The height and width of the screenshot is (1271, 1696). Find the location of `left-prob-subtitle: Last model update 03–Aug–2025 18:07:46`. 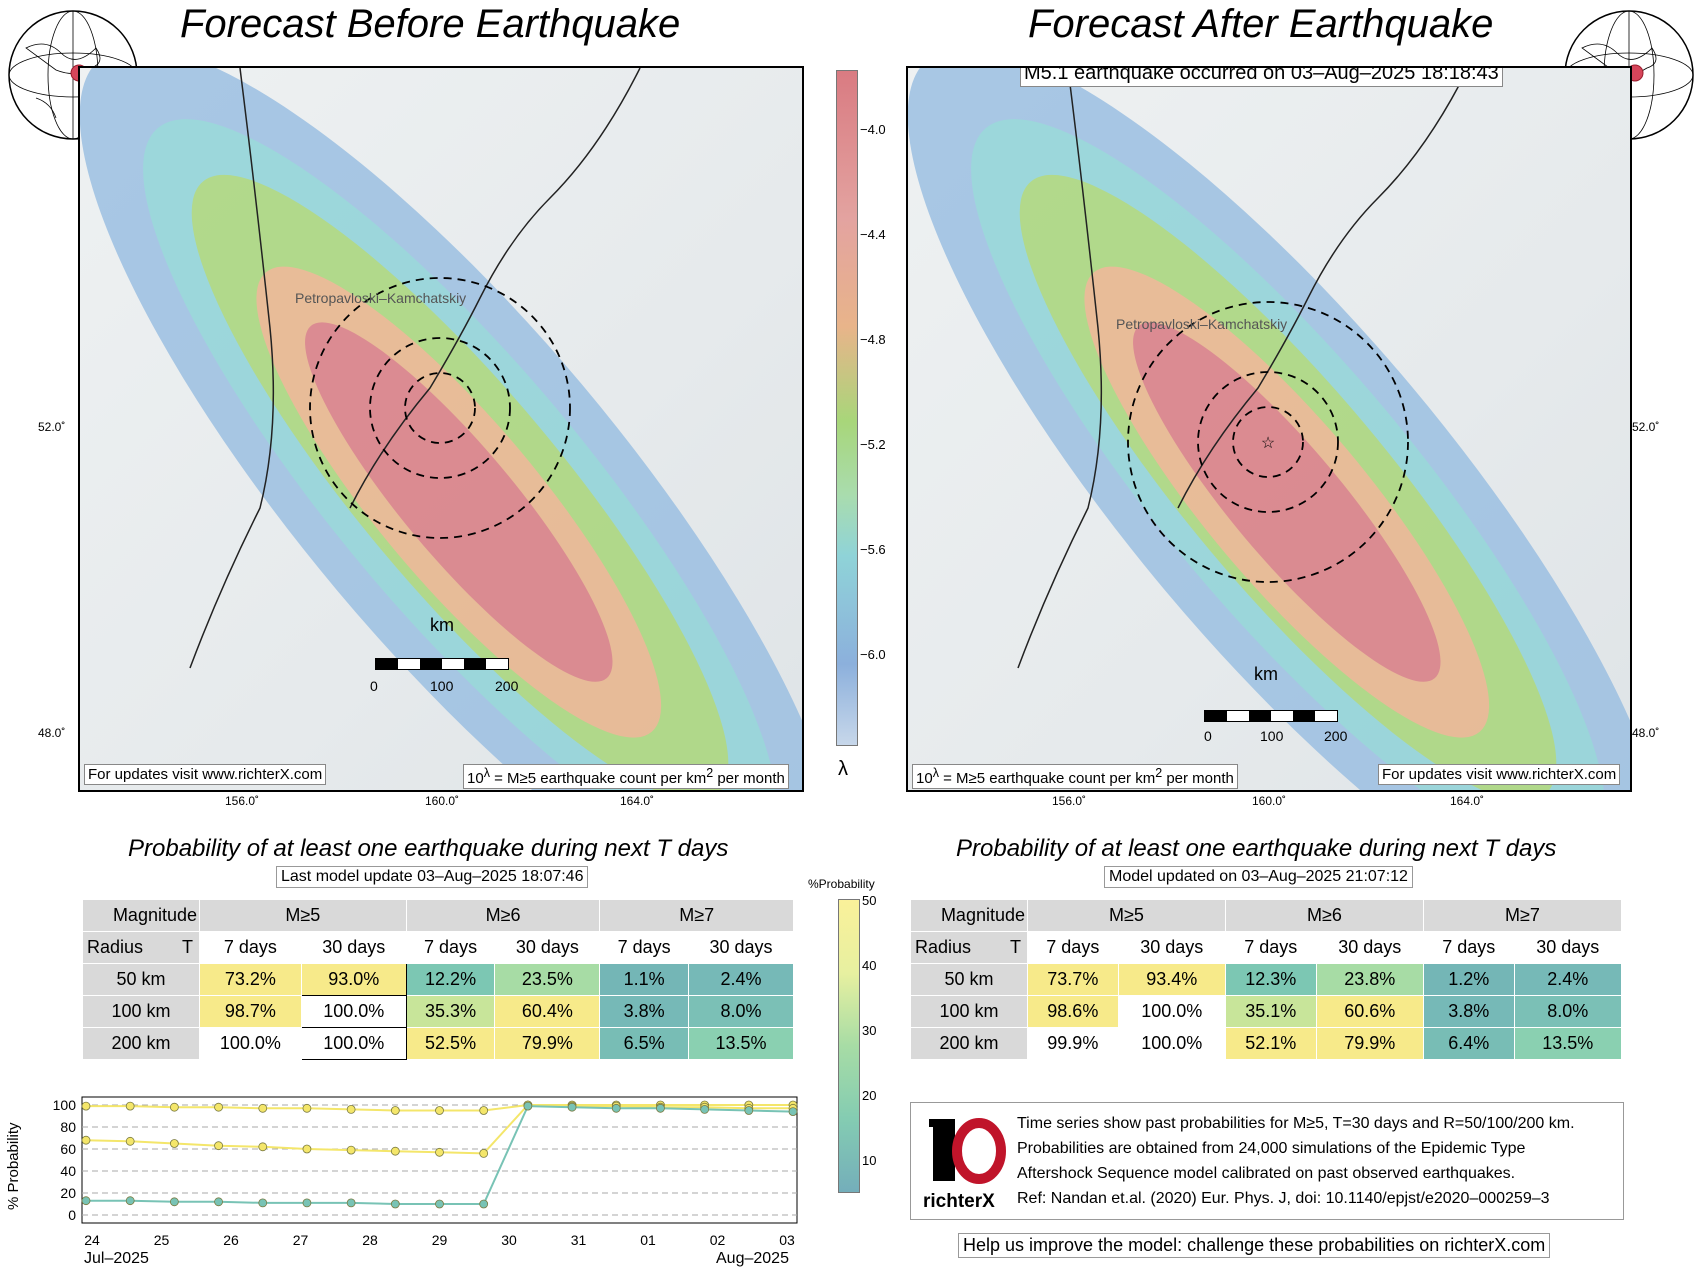

left-prob-subtitle: Last model update 03–Aug–2025 18:07:46 is located at coordinates (432, 877).